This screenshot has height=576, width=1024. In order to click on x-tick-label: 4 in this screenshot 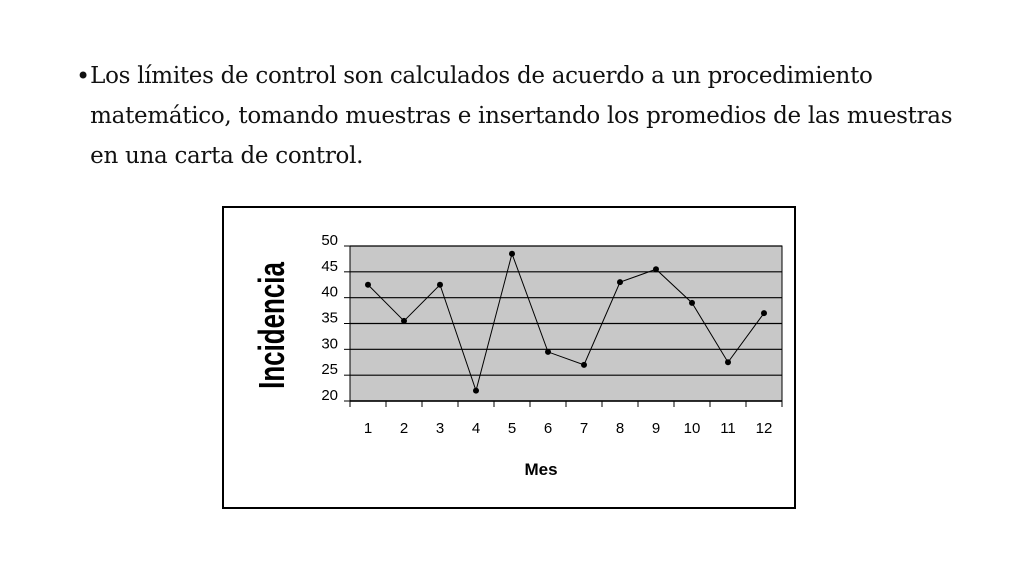, I will do `click(476, 428)`.